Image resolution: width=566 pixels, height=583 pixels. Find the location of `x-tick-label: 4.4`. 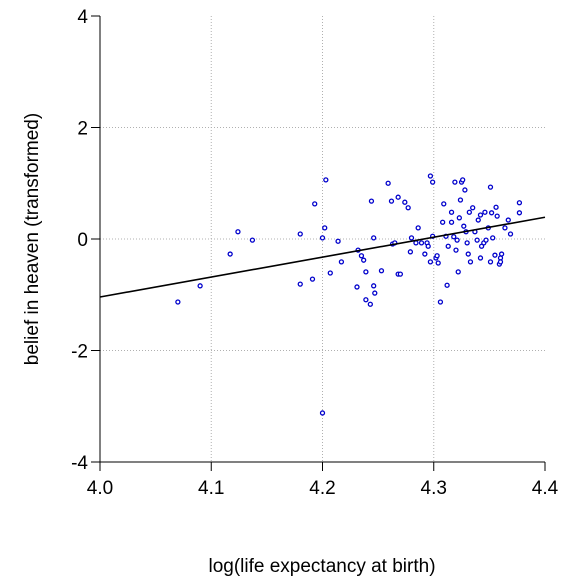

x-tick-label: 4.4 is located at coordinates (545, 488).